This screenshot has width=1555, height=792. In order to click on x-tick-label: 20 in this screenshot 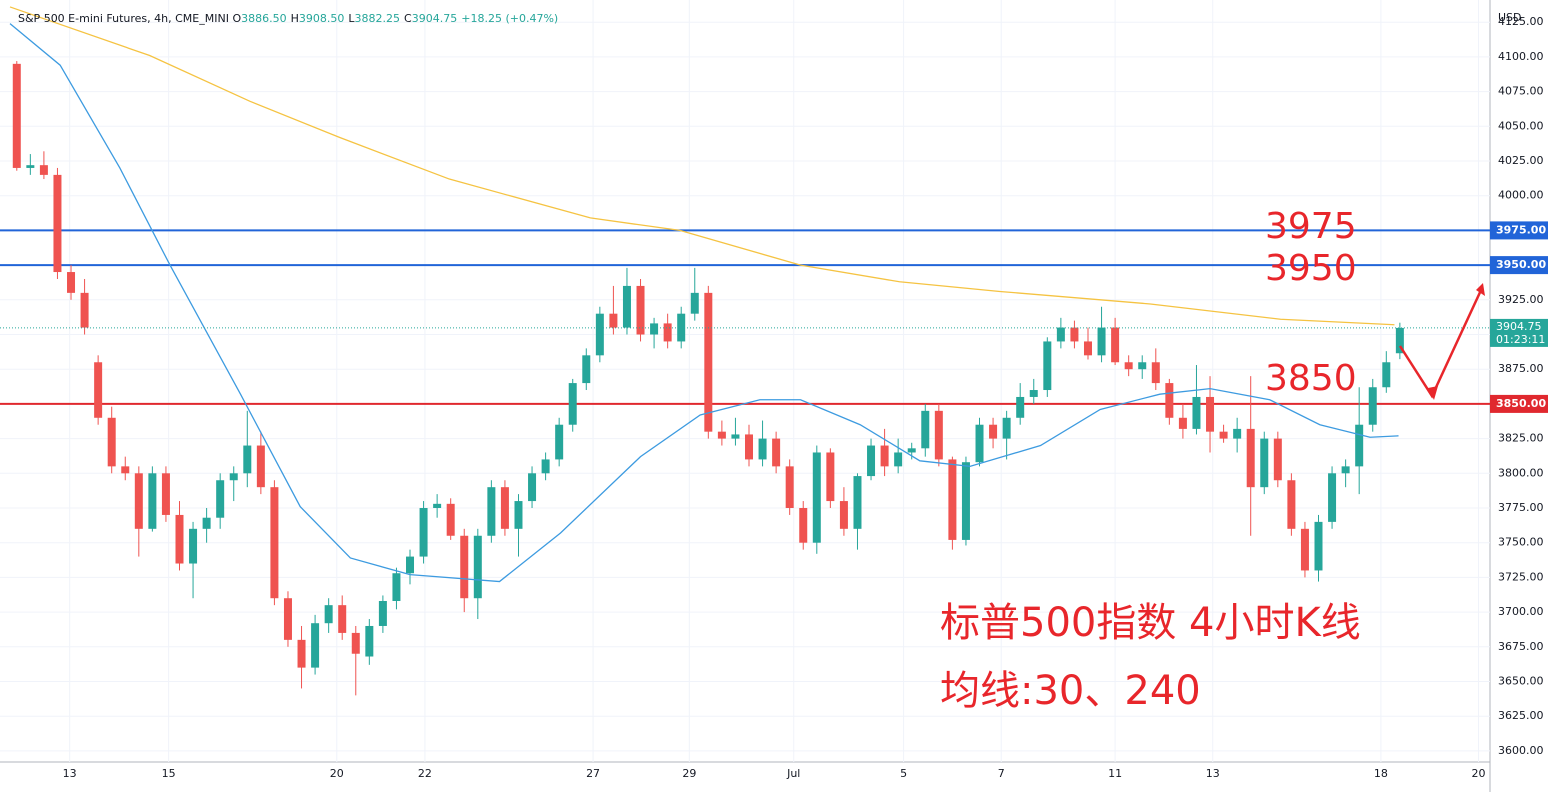, I will do `click(1479, 773)`.